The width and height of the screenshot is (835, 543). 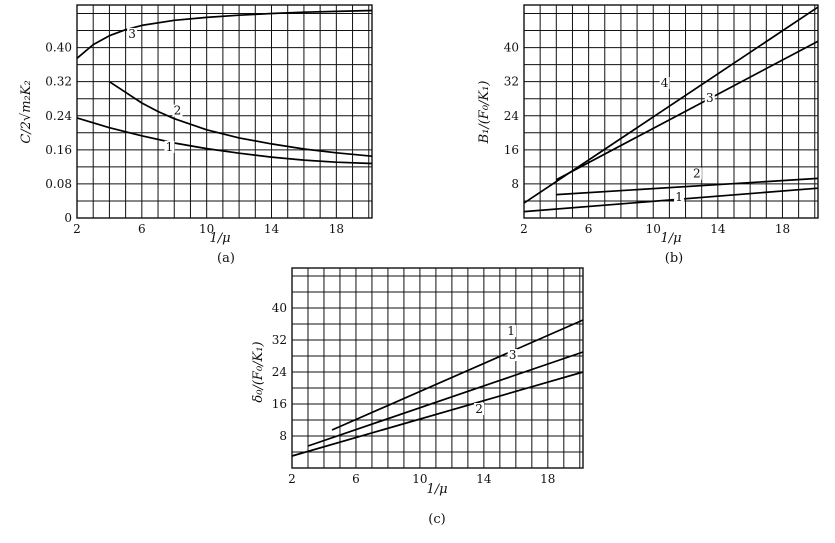 I want to click on y-tick-label: 0, so click(x=68, y=218).